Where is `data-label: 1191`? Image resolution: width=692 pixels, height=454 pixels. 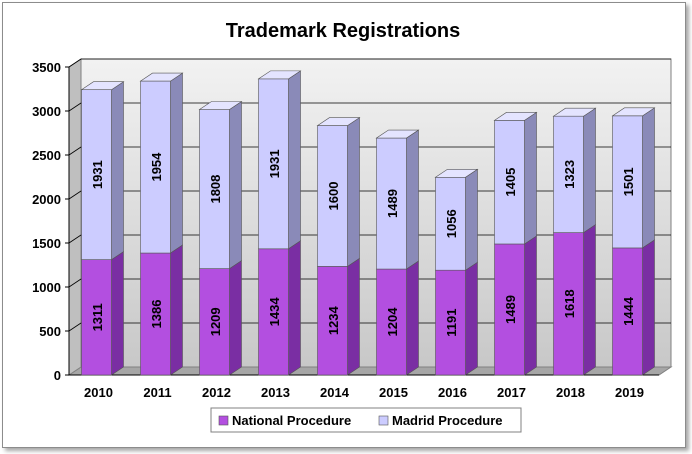
data-label: 1191 is located at coordinates (451, 322).